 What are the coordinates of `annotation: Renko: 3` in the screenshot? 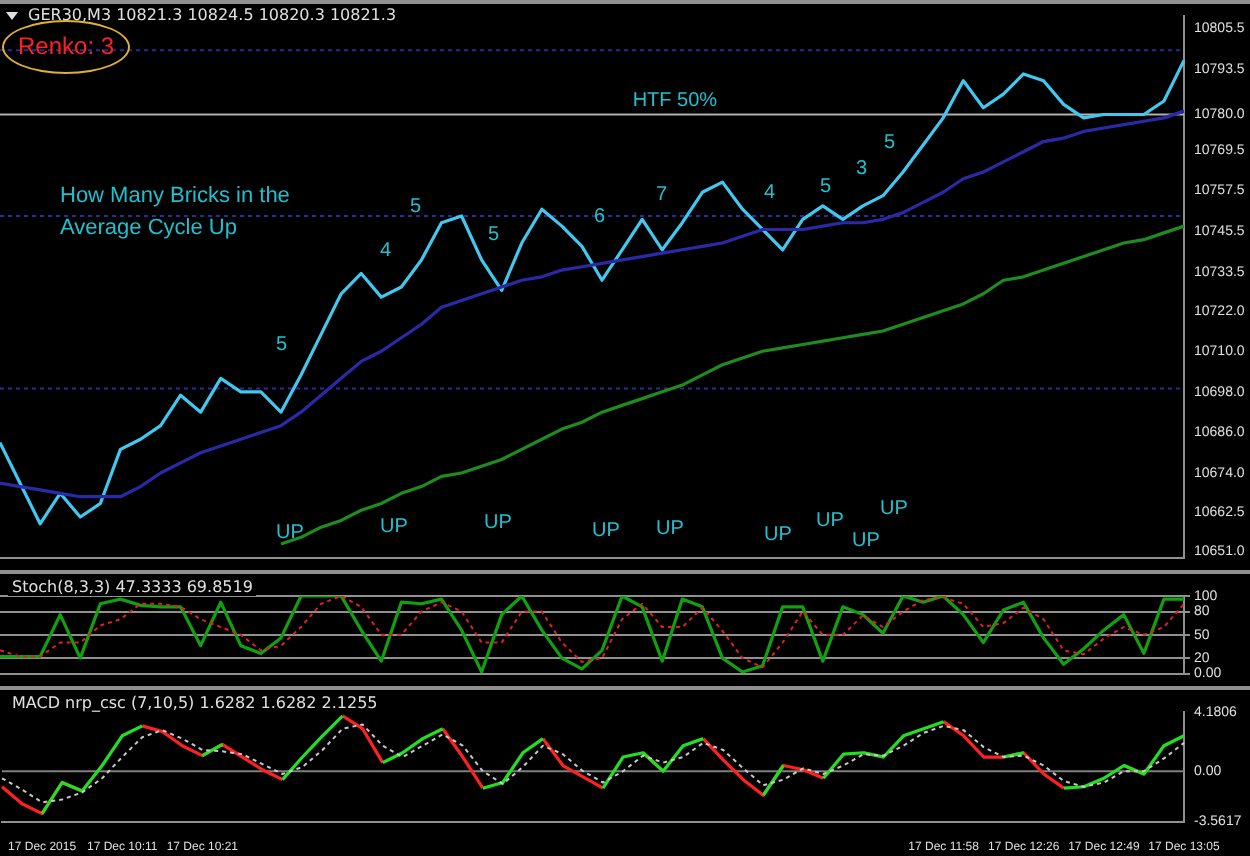 It's located at (66, 46).